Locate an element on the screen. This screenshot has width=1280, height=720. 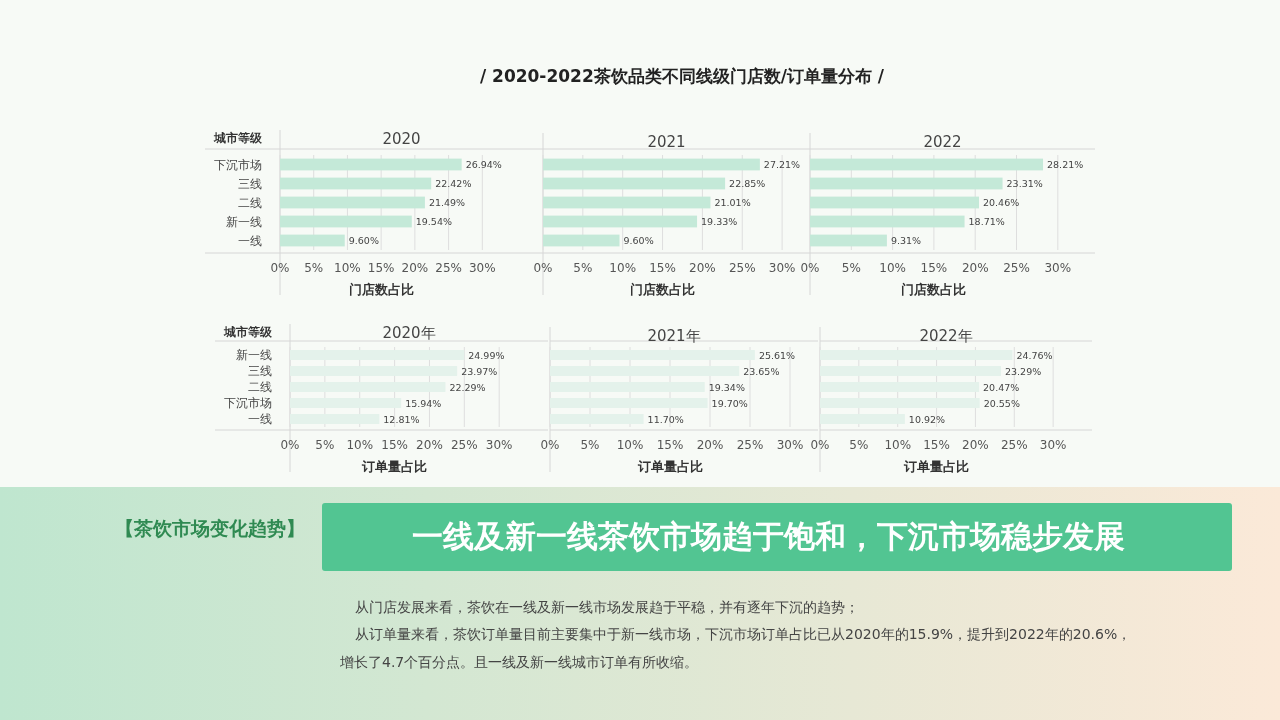
text: 从订单量来看，茶饮订单量目前主要集中于新一线市场，下沉市场订单占比已从2020年的15.9%，提升到2022年的20.6%， is located at coordinates (743, 634).